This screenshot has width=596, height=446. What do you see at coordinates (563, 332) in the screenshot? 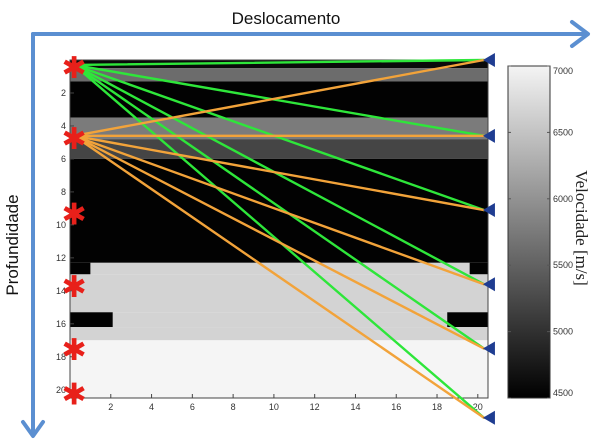
I see `colorbar-tick-label: 5000` at bounding box center [563, 332].